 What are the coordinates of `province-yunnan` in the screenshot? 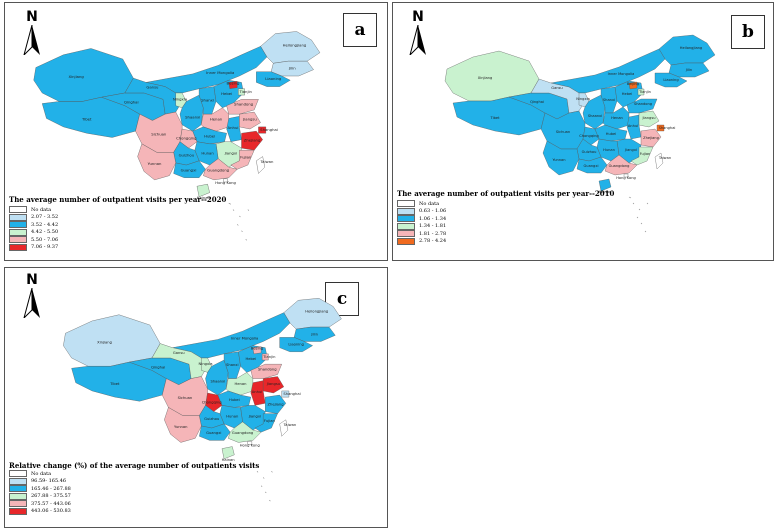 It's located at (561, 158).